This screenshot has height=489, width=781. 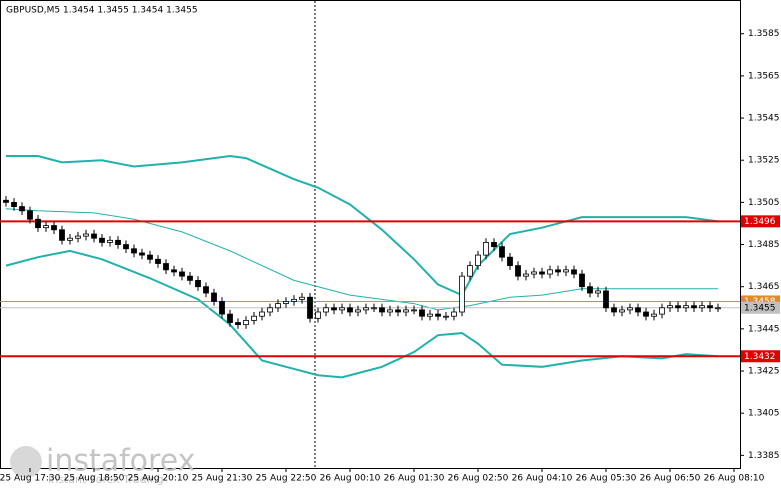 I want to click on y-tick-label: 1.3545, so click(x=764, y=119).